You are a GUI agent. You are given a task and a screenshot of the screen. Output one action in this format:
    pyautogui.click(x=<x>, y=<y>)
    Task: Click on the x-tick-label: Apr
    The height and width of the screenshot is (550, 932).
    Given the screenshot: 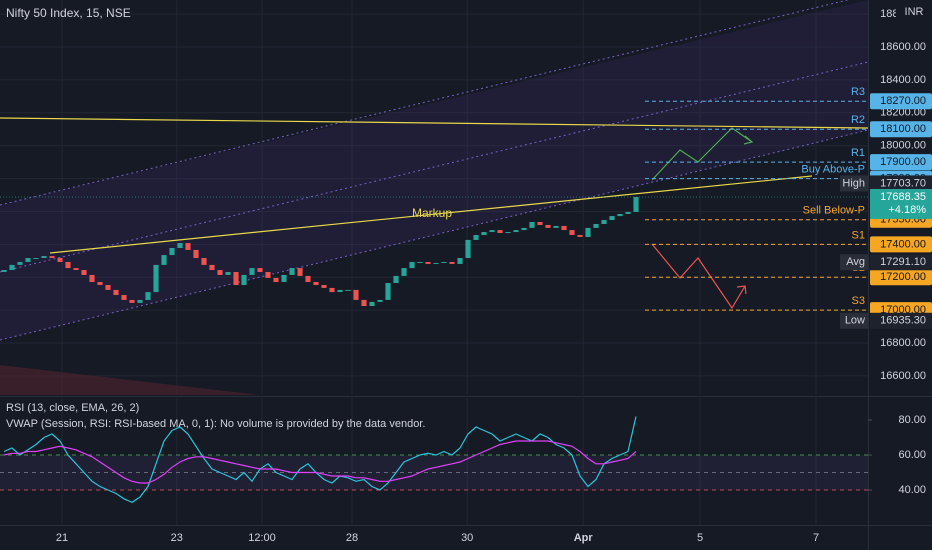 What is the action you would take?
    pyautogui.click(x=584, y=538)
    